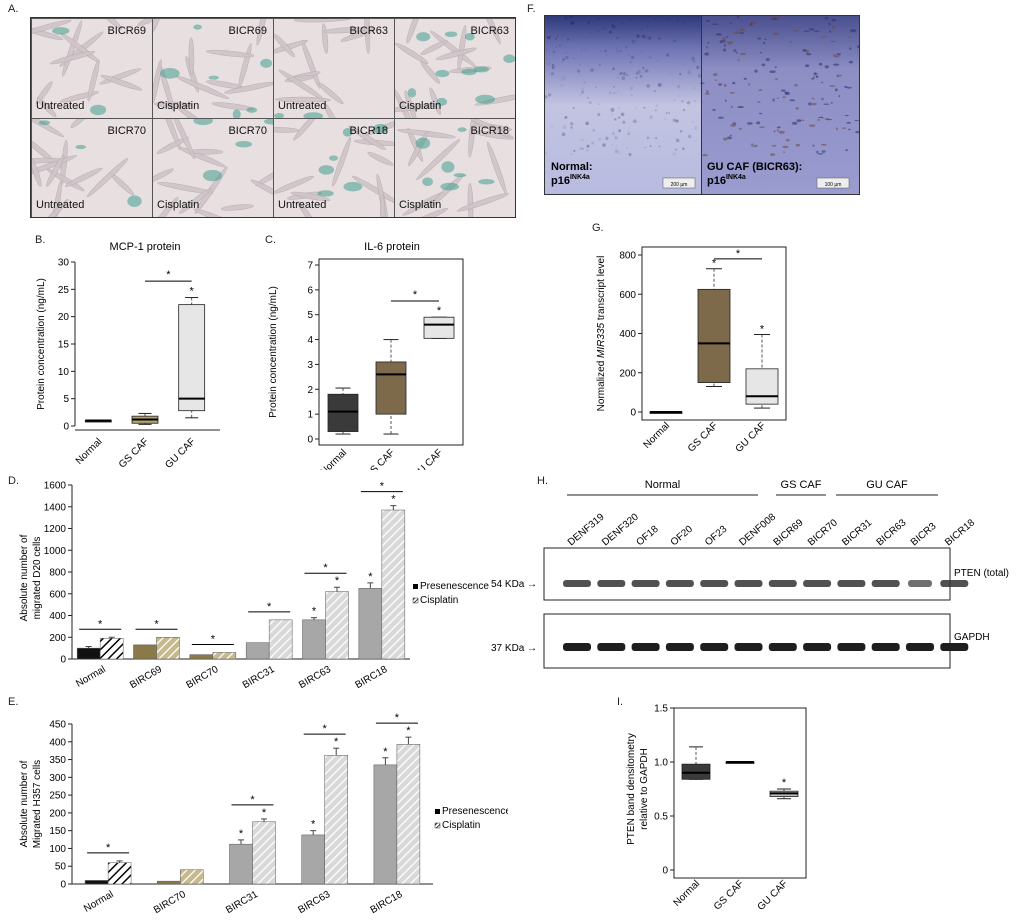  What do you see at coordinates (757, 529) in the screenshot?
I see `lane-label-denf008: DENF008` at bounding box center [757, 529].